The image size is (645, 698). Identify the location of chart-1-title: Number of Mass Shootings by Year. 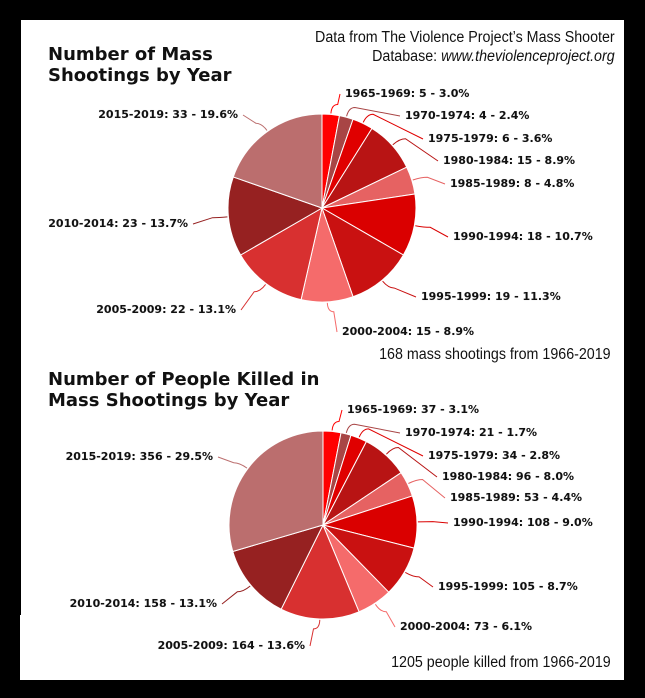
(139, 65).